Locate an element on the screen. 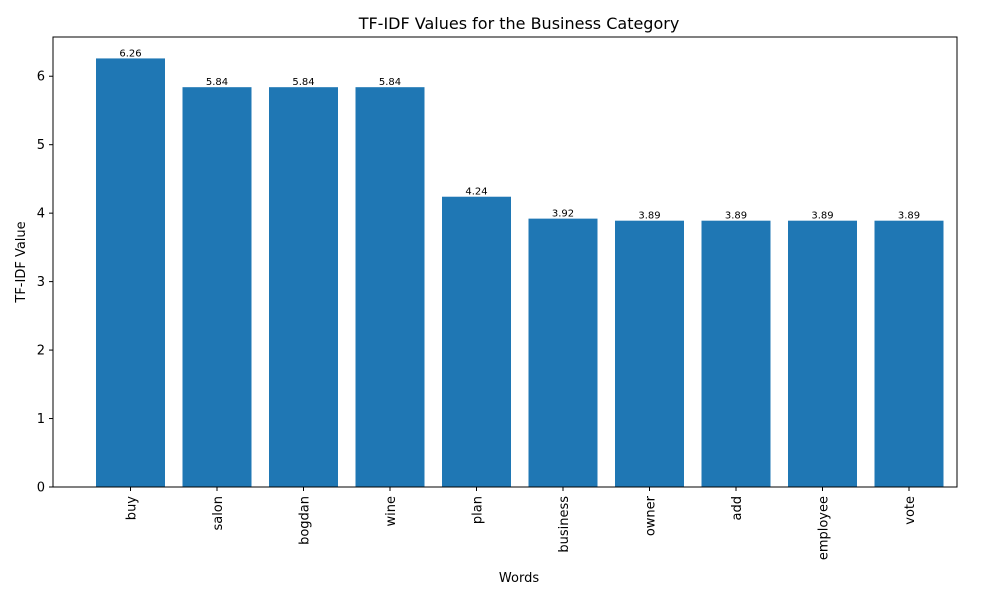 This screenshot has height=600, width=1000. y-tick-label-0: 0 is located at coordinates (41, 488).